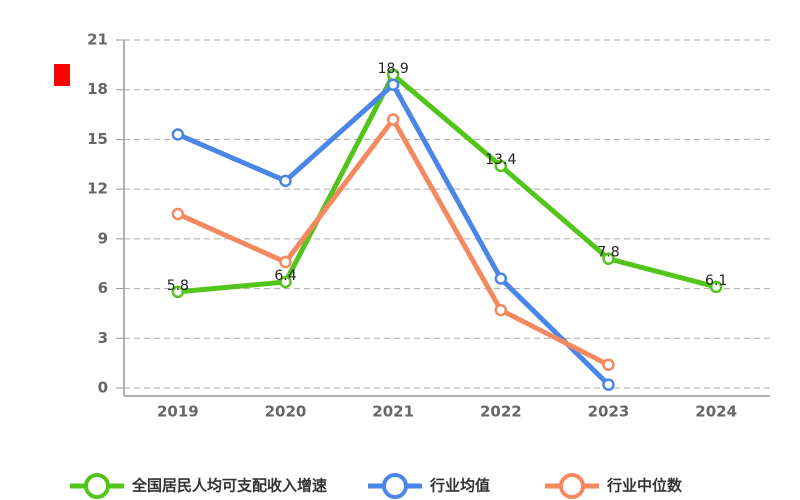 The image size is (800, 500). I want to click on x-tick-label: 2021, so click(393, 412).